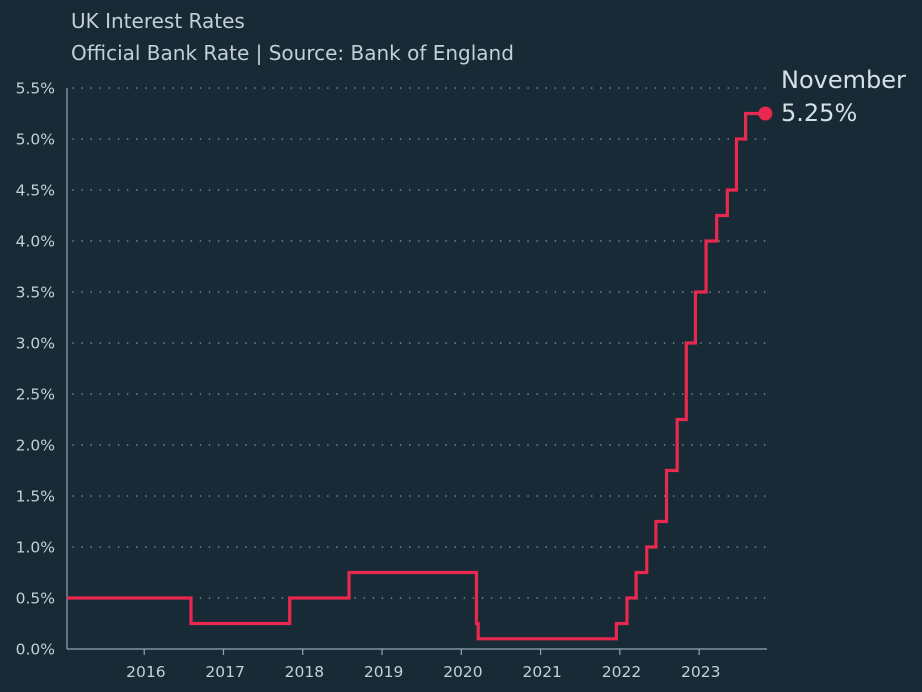 Image resolution: width=922 pixels, height=692 pixels. Describe the element at coordinates (35, 191) in the screenshot. I see `y-tick-label: 4.5%` at that location.